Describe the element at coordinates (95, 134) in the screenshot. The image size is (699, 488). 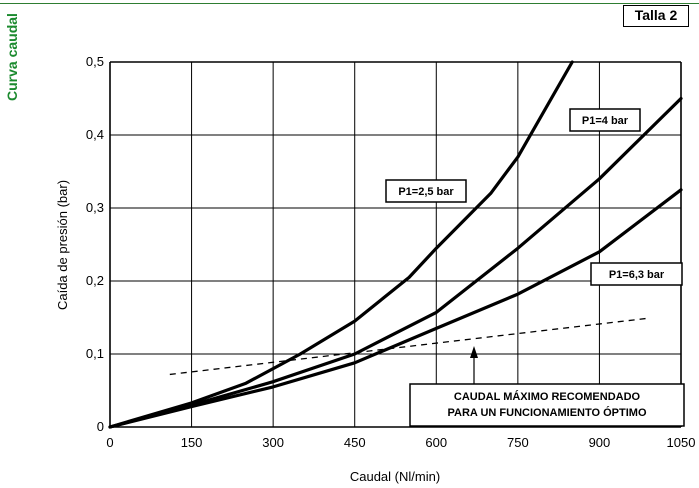
I see `y-tick-label: 0,4` at that location.